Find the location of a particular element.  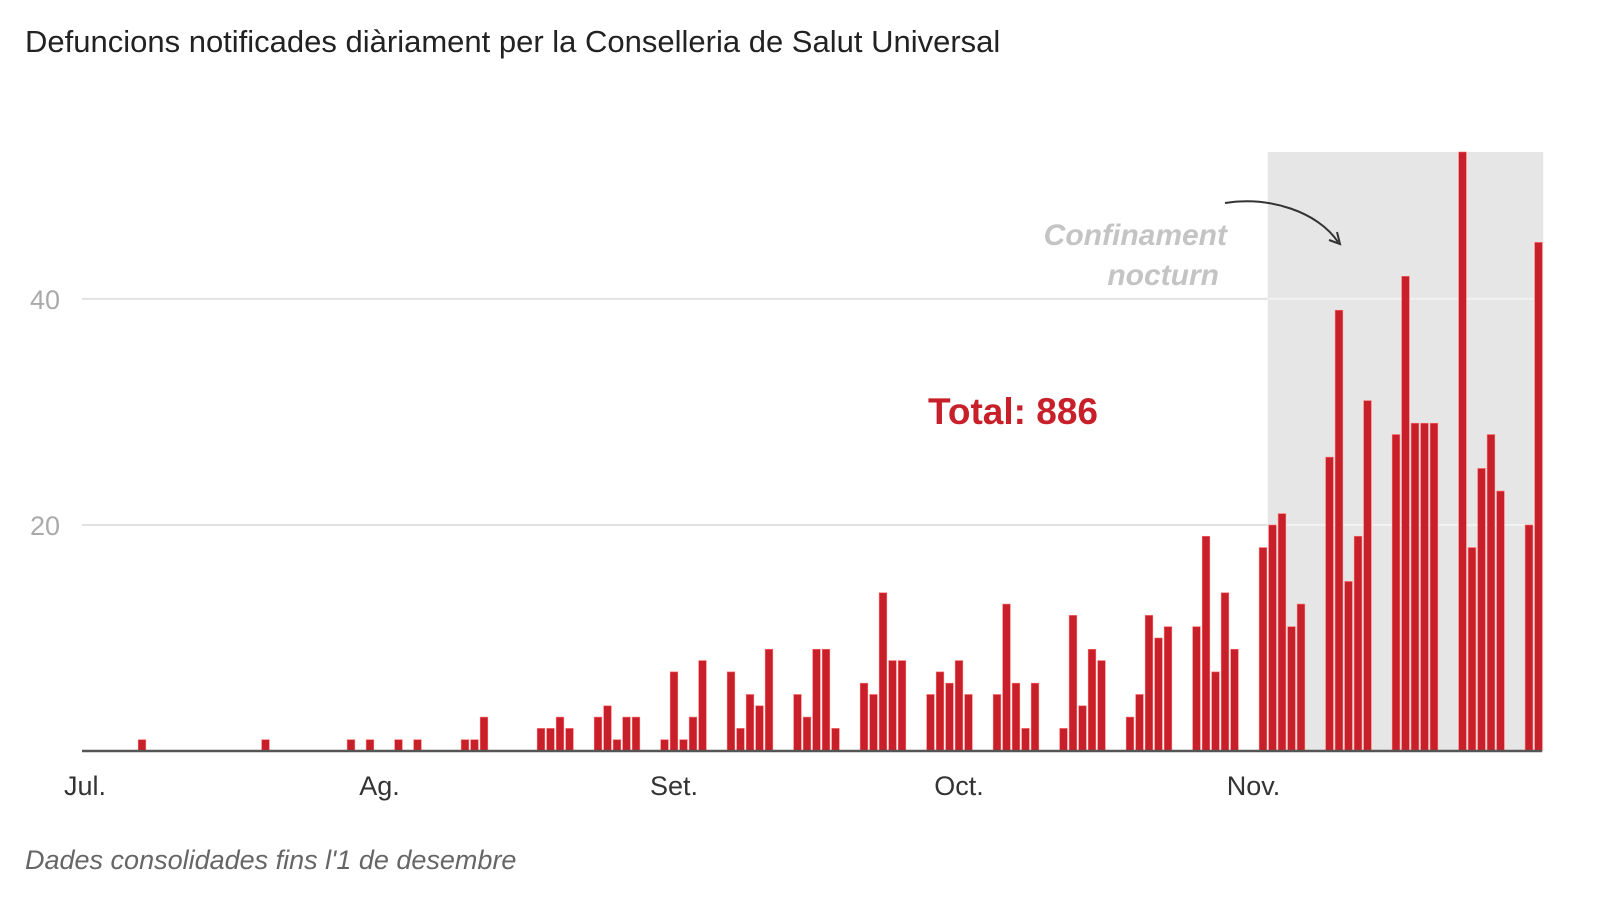

x-tick-label: Set. is located at coordinates (674, 786).